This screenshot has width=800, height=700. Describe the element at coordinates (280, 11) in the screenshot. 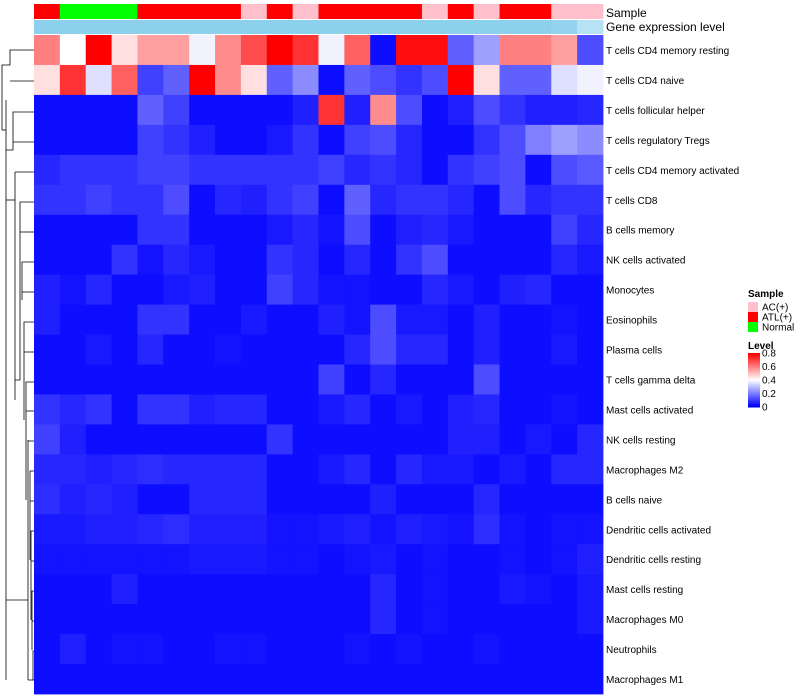

I see `sample-annotation-cell` at that location.